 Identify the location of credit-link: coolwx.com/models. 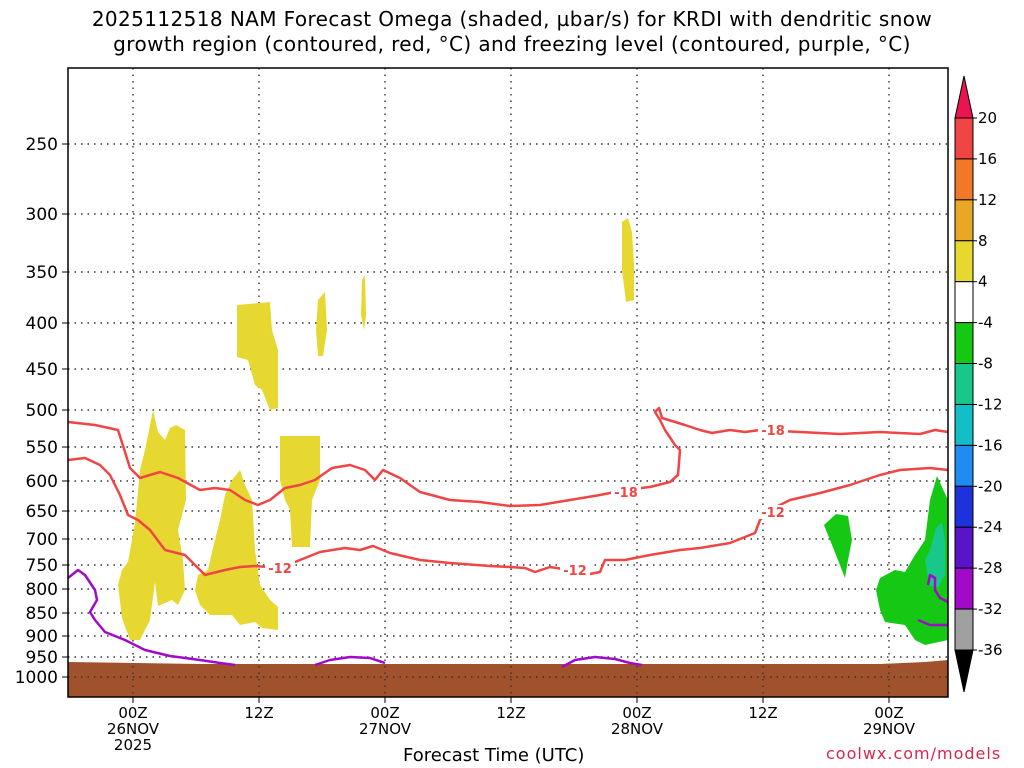
(914, 753).